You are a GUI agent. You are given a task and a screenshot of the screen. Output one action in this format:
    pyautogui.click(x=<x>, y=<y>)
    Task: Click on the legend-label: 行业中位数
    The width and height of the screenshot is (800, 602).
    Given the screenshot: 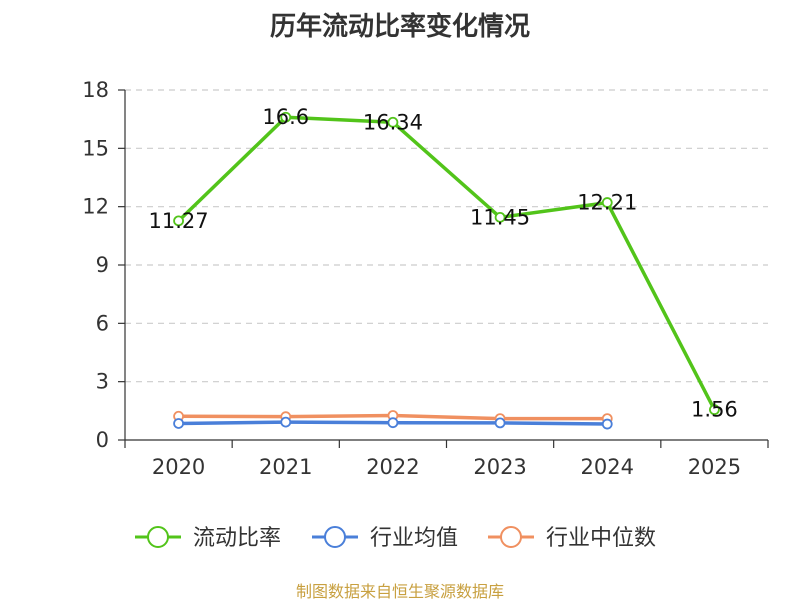 What is the action you would take?
    pyautogui.click(x=601, y=538)
    